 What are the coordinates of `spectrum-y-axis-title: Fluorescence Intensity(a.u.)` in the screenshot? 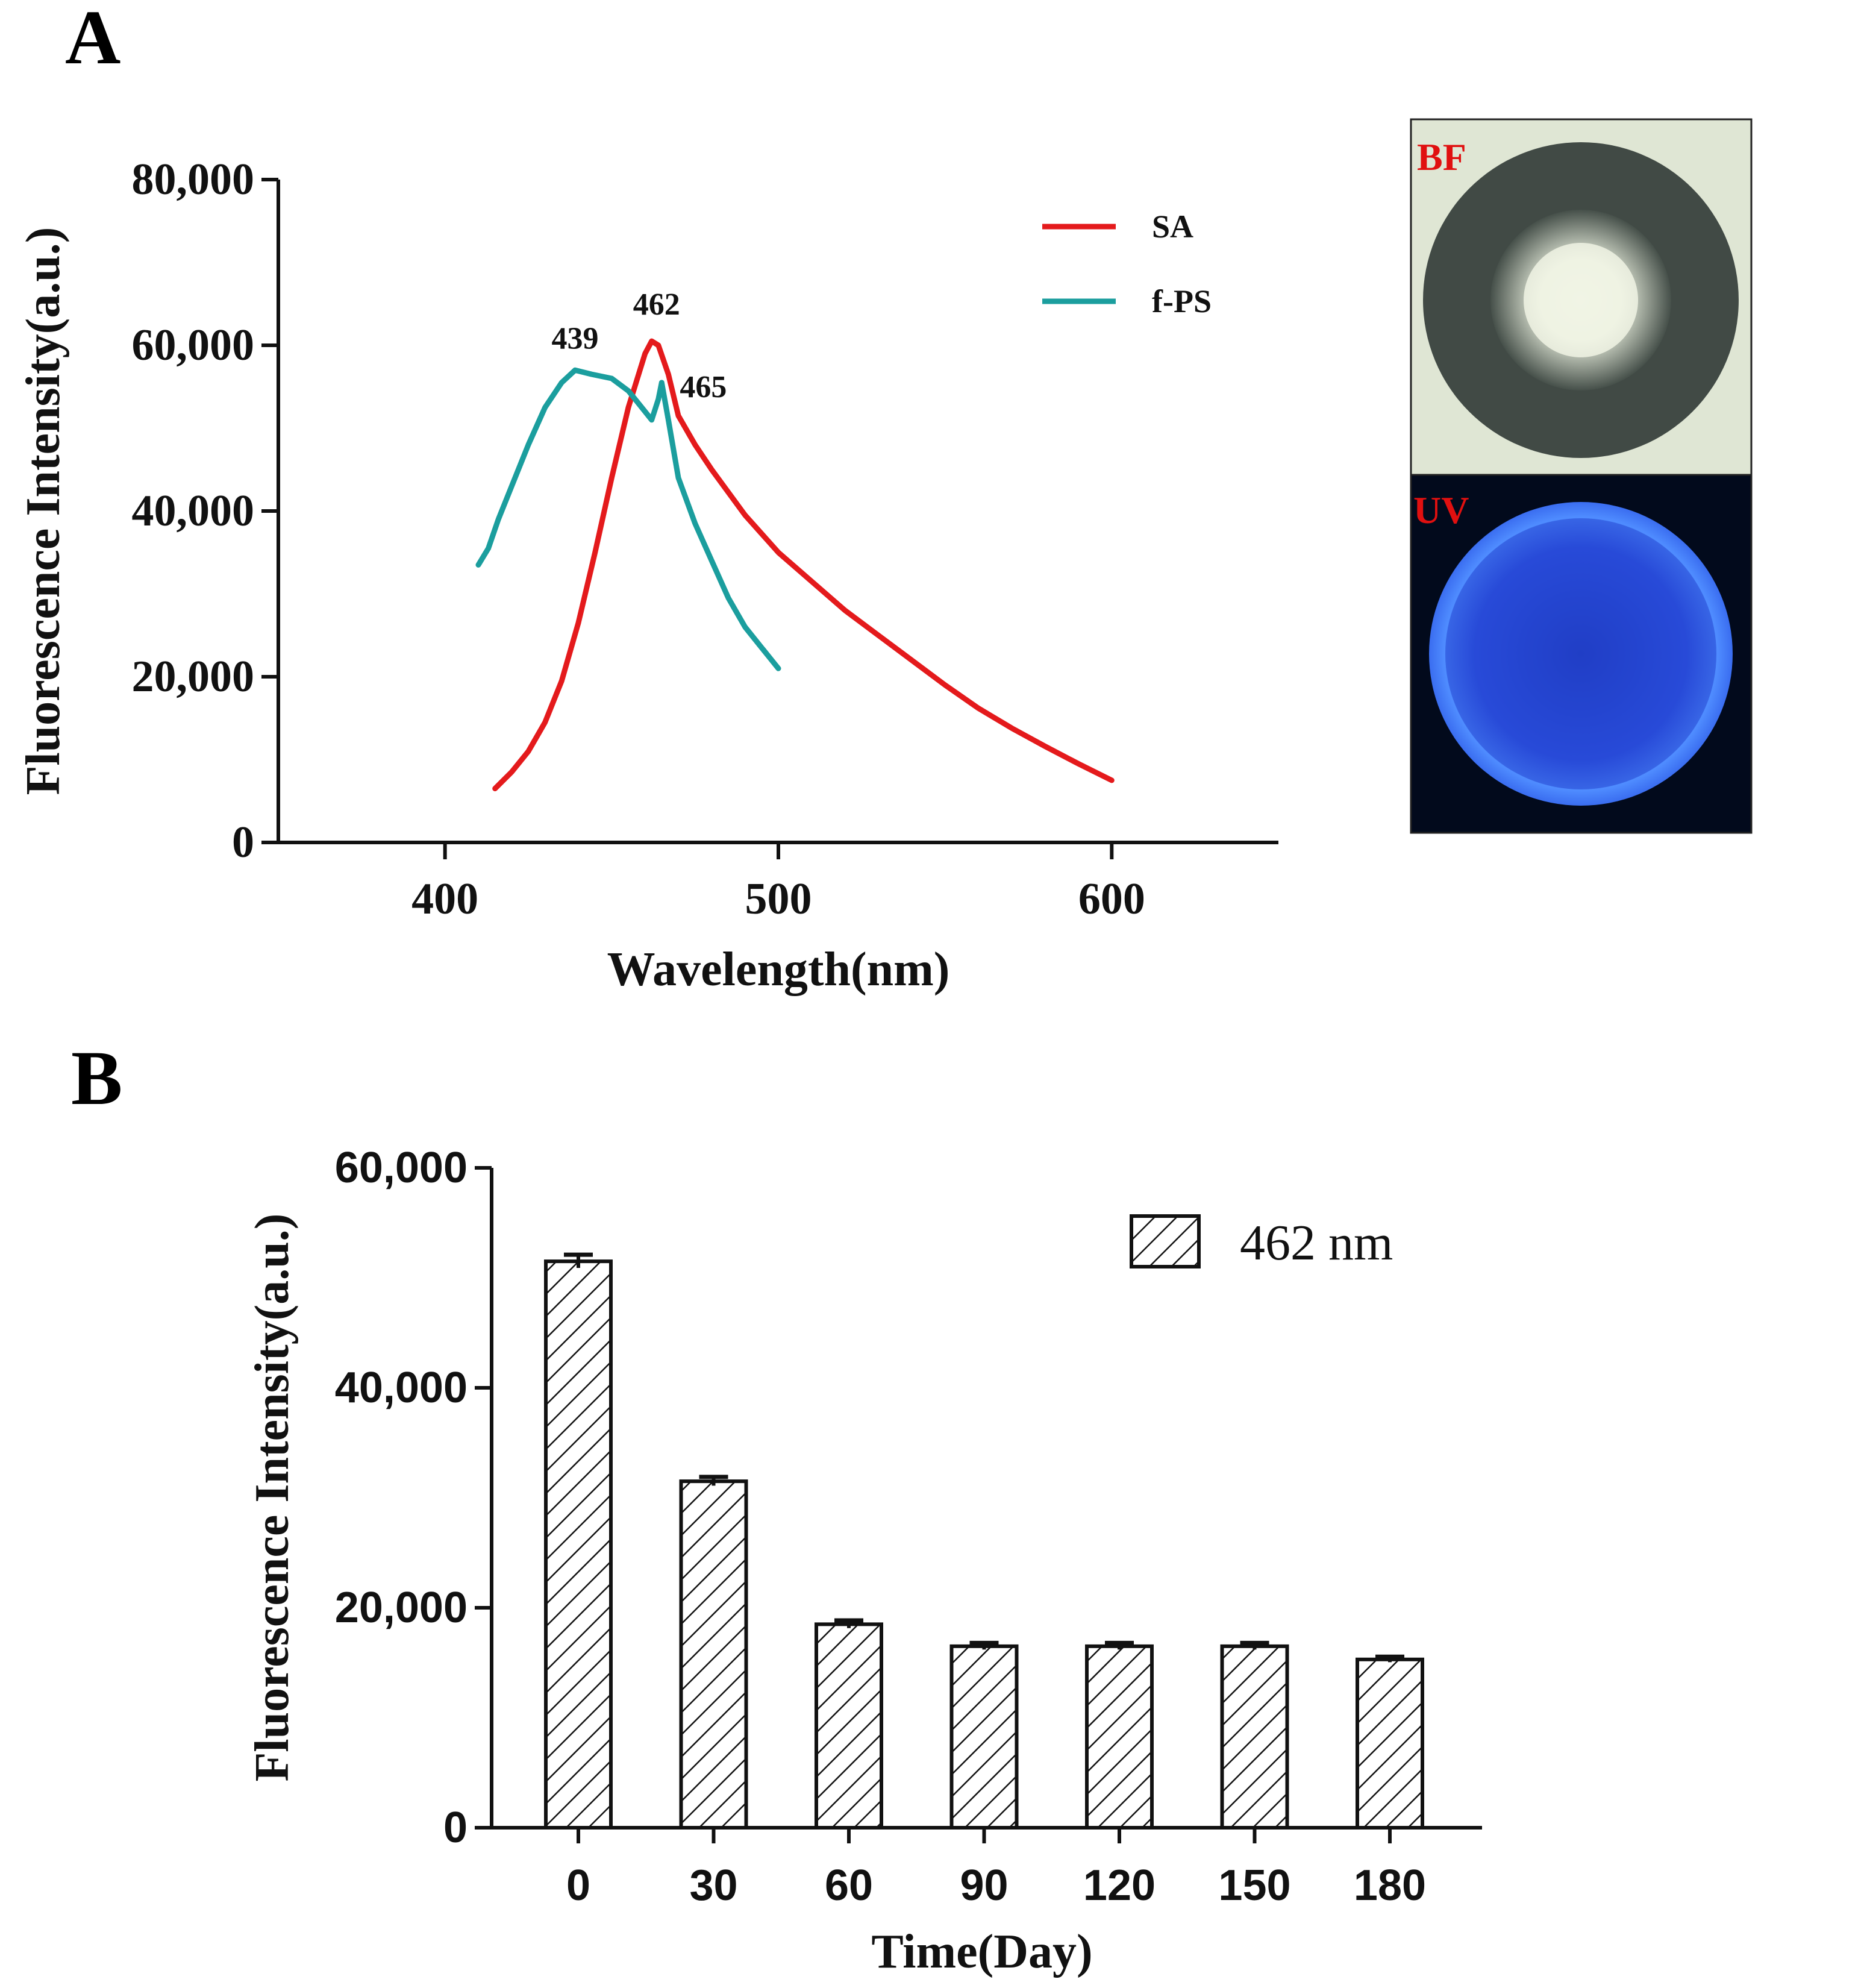 It's located at (43, 511).